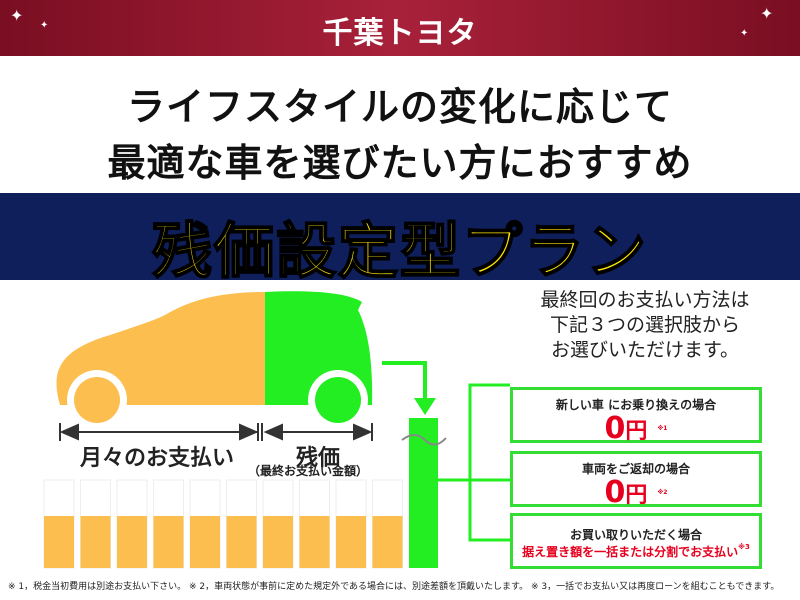  Describe the element at coordinates (399, 107) in the screenshot. I see `headline-line1: ライフスタイルの変化に応じて` at that location.